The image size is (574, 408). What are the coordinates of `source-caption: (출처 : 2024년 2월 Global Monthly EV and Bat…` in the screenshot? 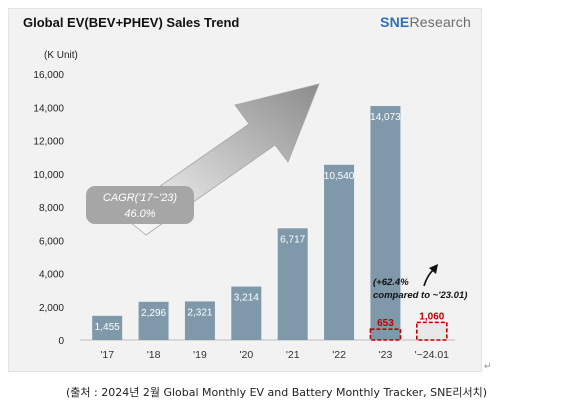 It's located at (276, 392).